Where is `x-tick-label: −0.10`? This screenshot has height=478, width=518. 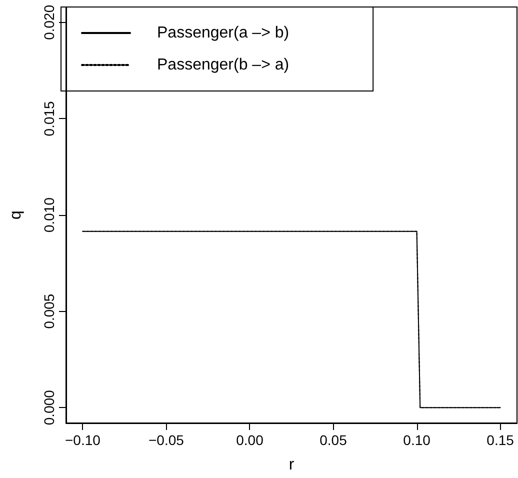 x-tick-label: −0.10 is located at coordinates (82, 440).